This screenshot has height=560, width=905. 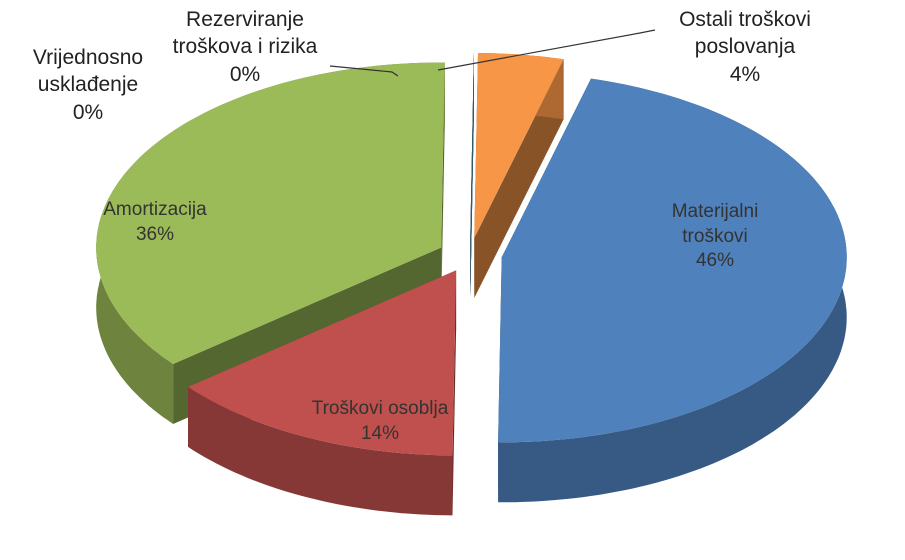 I want to click on data-label-name: Ostali troškovi poslovanja, so click(x=745, y=33).